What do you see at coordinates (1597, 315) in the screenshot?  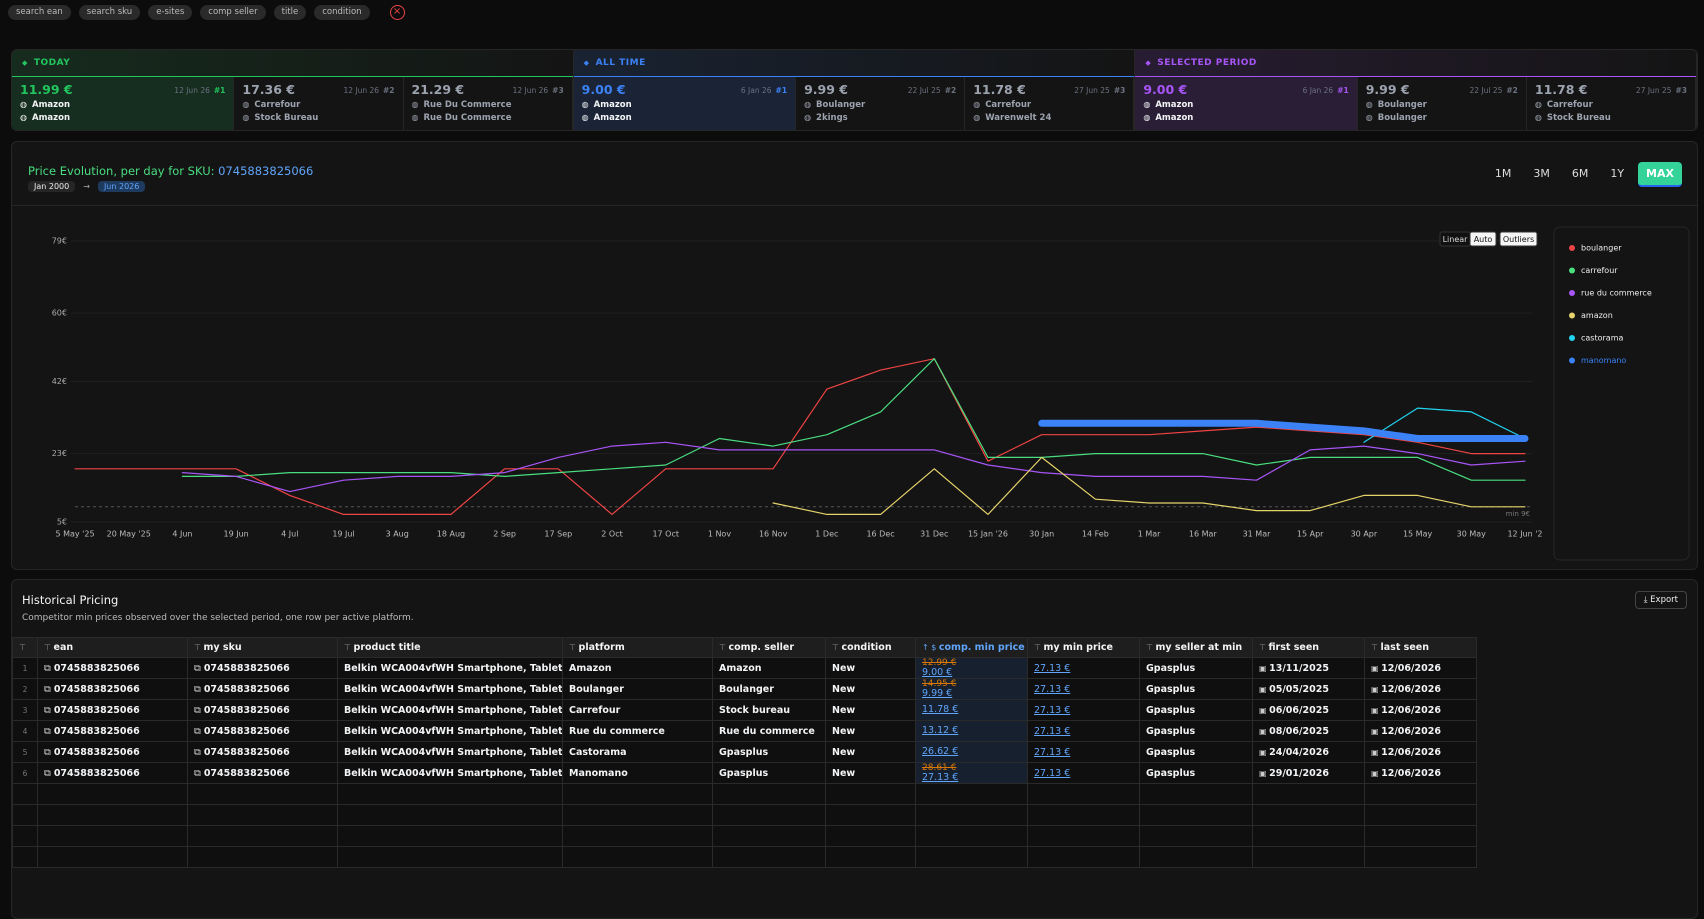 I see `legend-label: amazon` at bounding box center [1597, 315].